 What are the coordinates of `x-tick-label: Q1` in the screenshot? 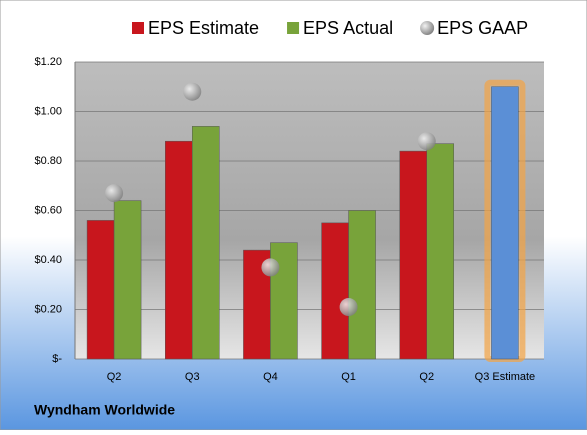 It's located at (348, 377).